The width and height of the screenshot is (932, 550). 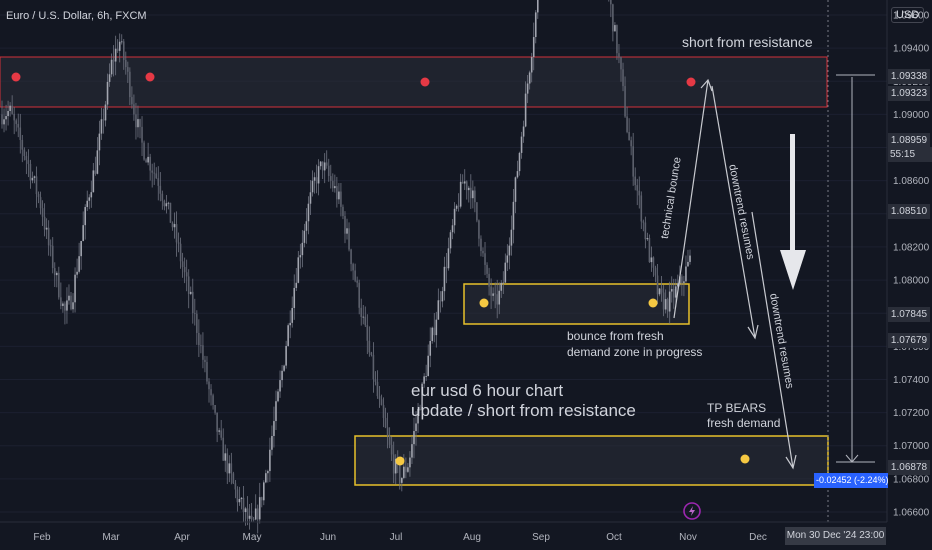 I want to click on time-tick-label: Dec, so click(x=758, y=537).